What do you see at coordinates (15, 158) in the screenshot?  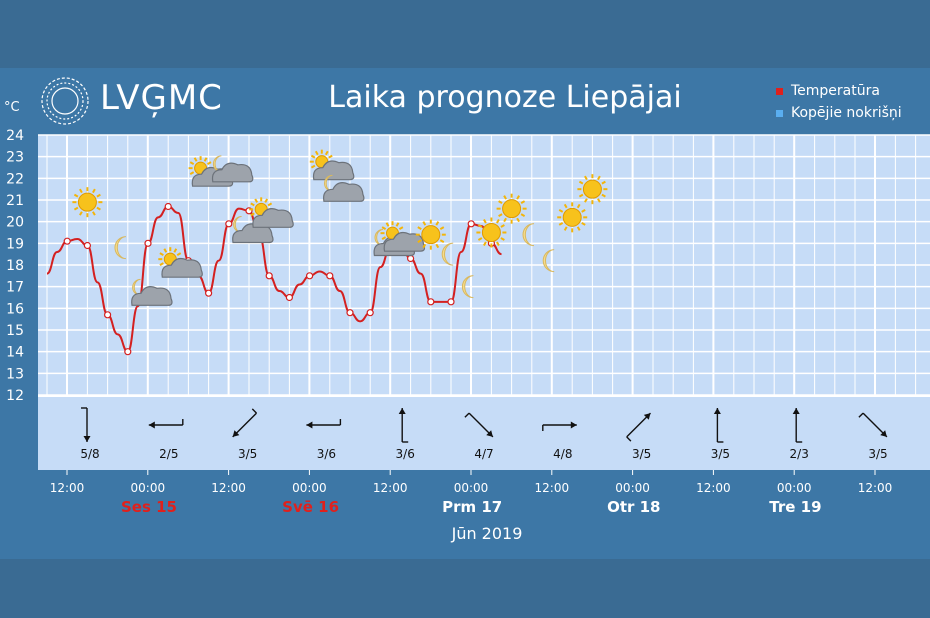 I see `y-tick-label: 23` at bounding box center [15, 158].